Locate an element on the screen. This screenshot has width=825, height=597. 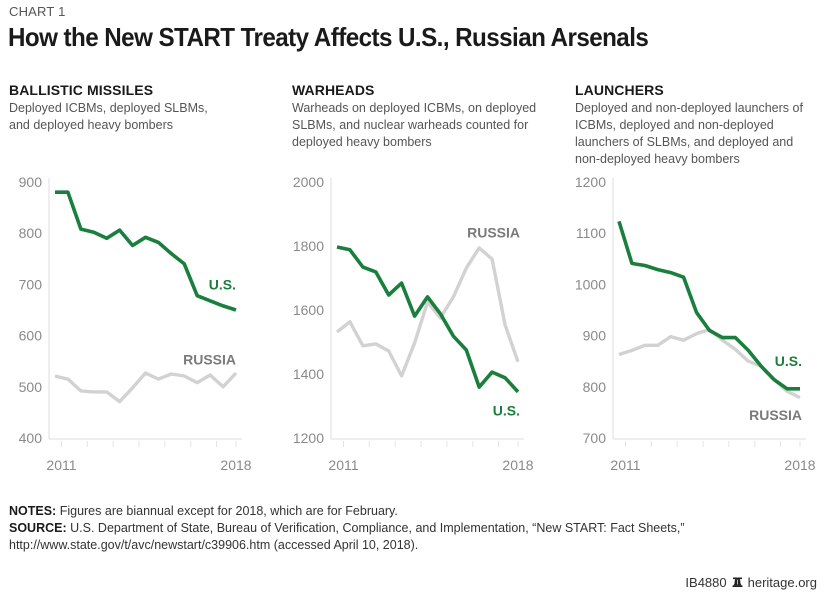
report-code: IB4880 is located at coordinates (706, 582).